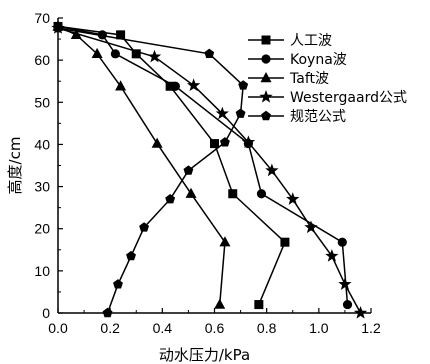  I want to click on y-tick-label: 50, so click(42, 102).